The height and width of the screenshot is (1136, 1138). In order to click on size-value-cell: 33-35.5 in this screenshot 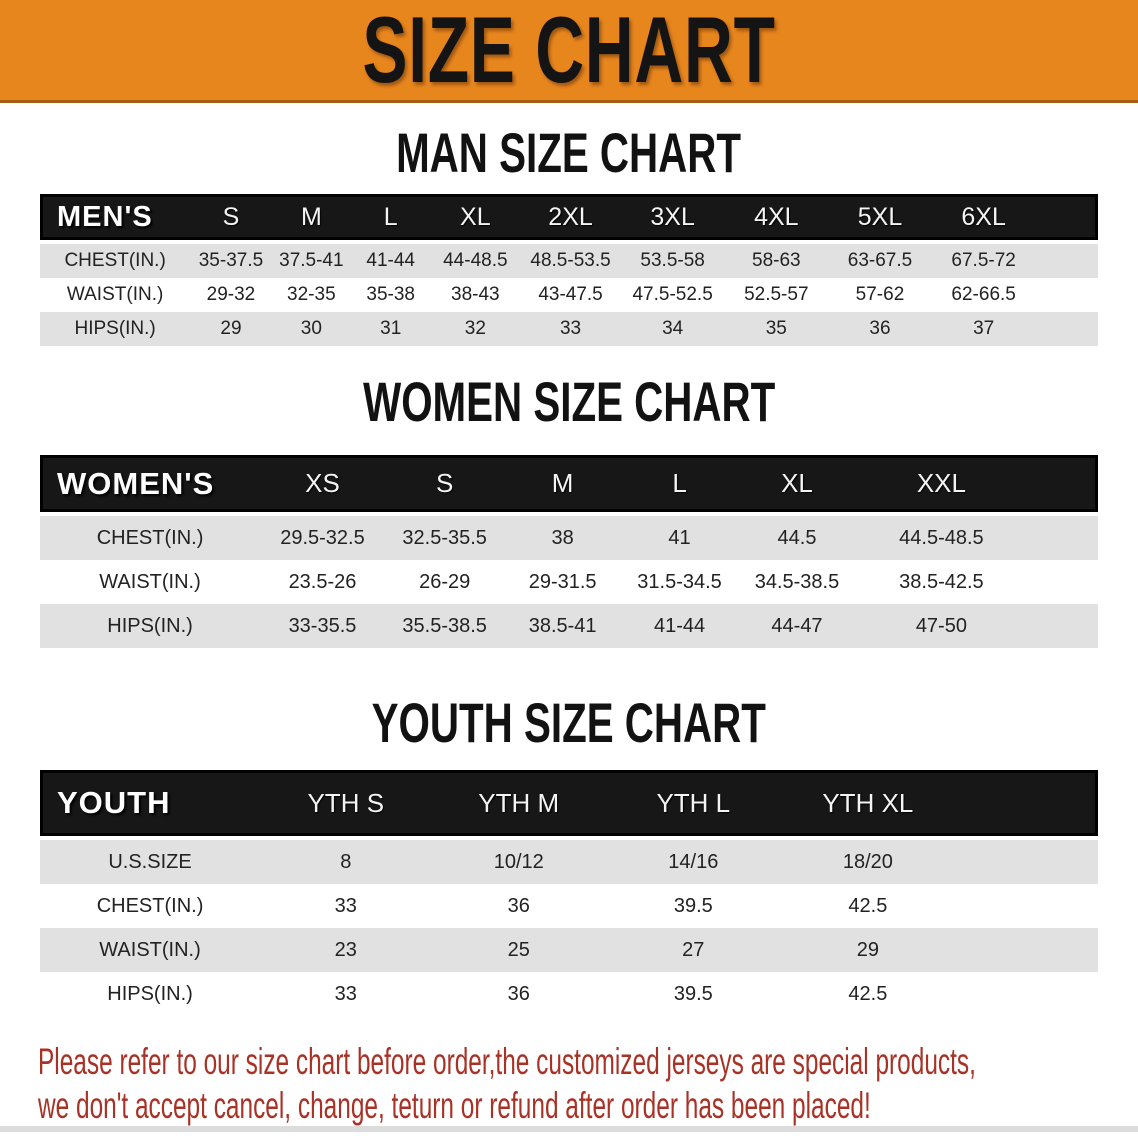, I will do `click(322, 626)`.